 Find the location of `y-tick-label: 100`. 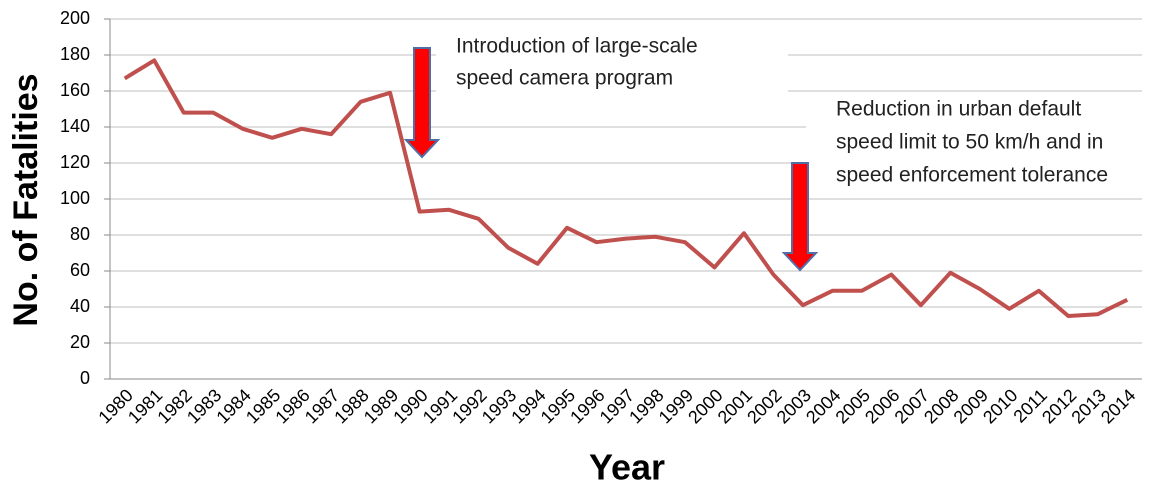

y-tick-label: 100 is located at coordinates (75, 198).